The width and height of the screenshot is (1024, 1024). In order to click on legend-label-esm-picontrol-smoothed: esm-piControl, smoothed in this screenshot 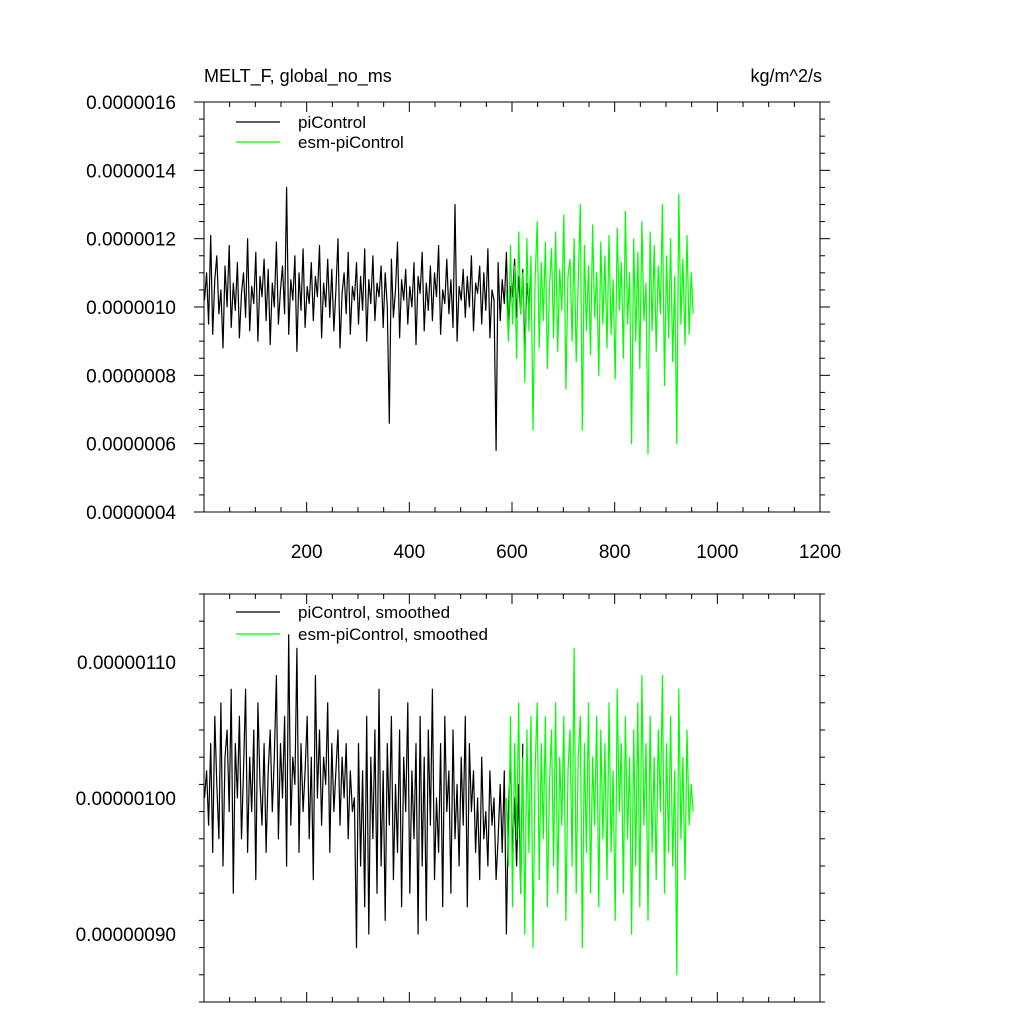, I will do `click(393, 634)`.